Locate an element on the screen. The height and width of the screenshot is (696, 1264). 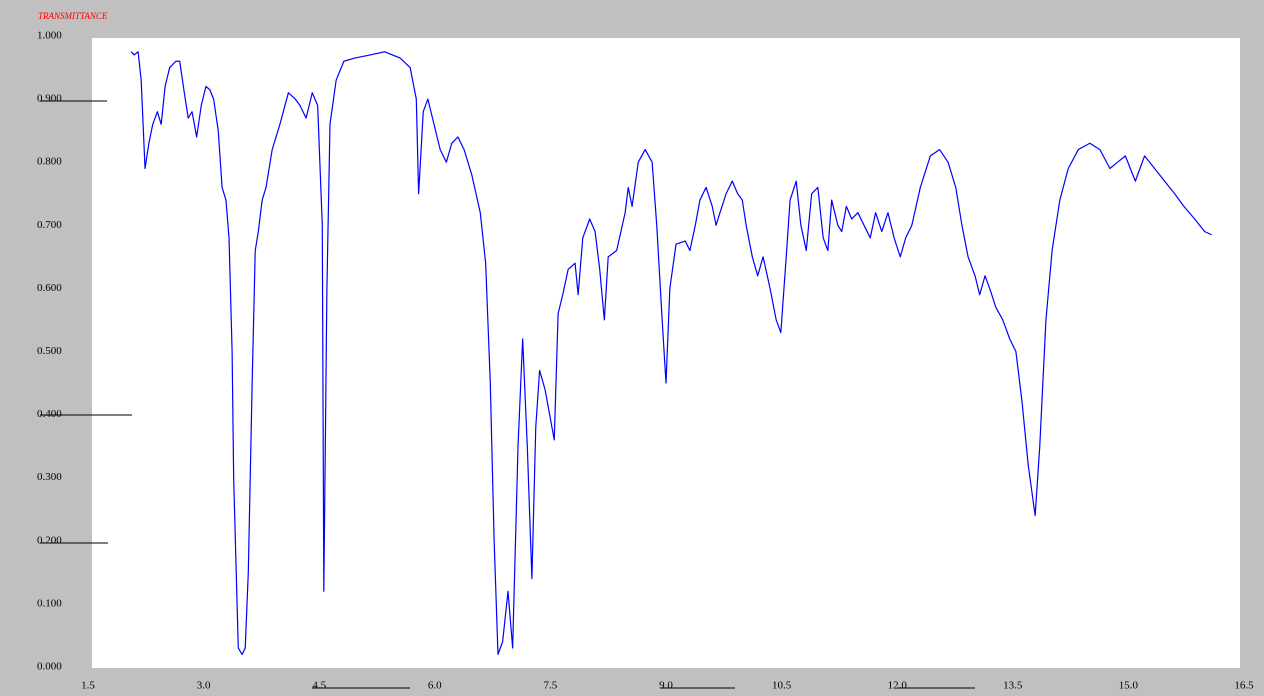
chart-title: TRANSMITTANCE is located at coordinates (73, 16).